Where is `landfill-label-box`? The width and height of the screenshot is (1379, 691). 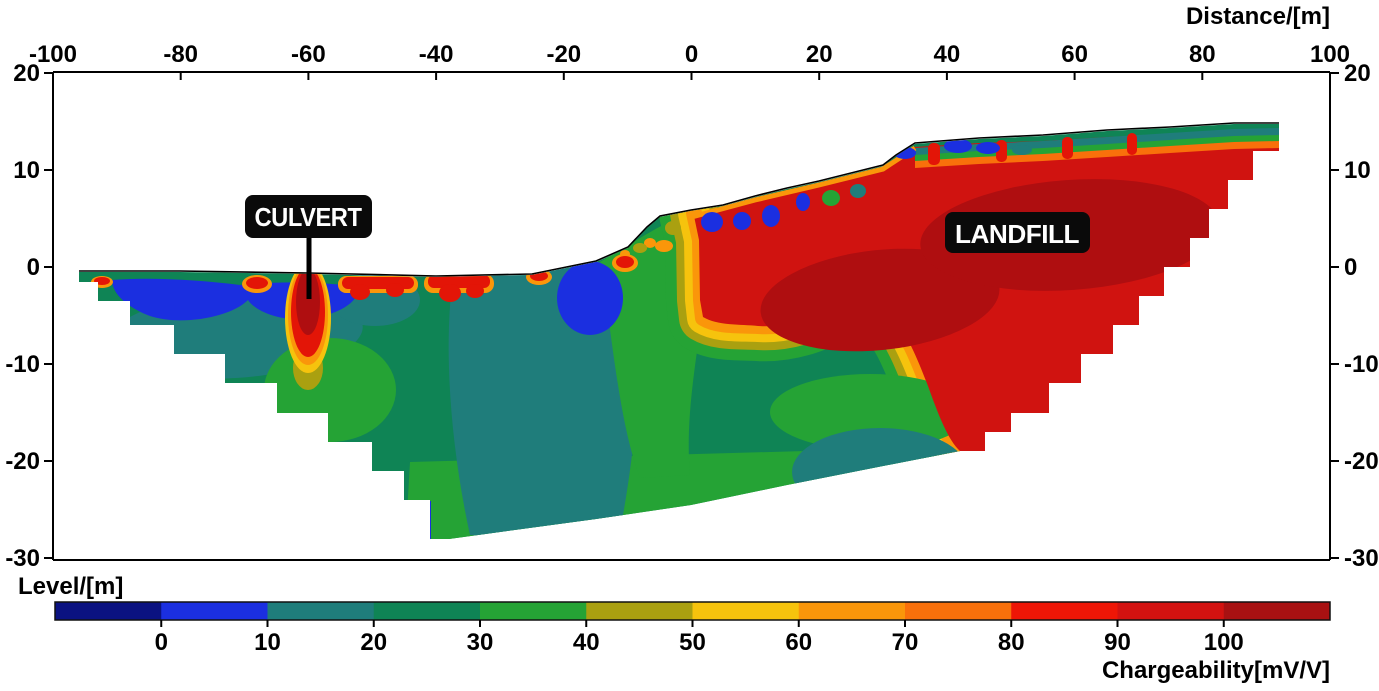 landfill-label-box is located at coordinates (1017, 232).